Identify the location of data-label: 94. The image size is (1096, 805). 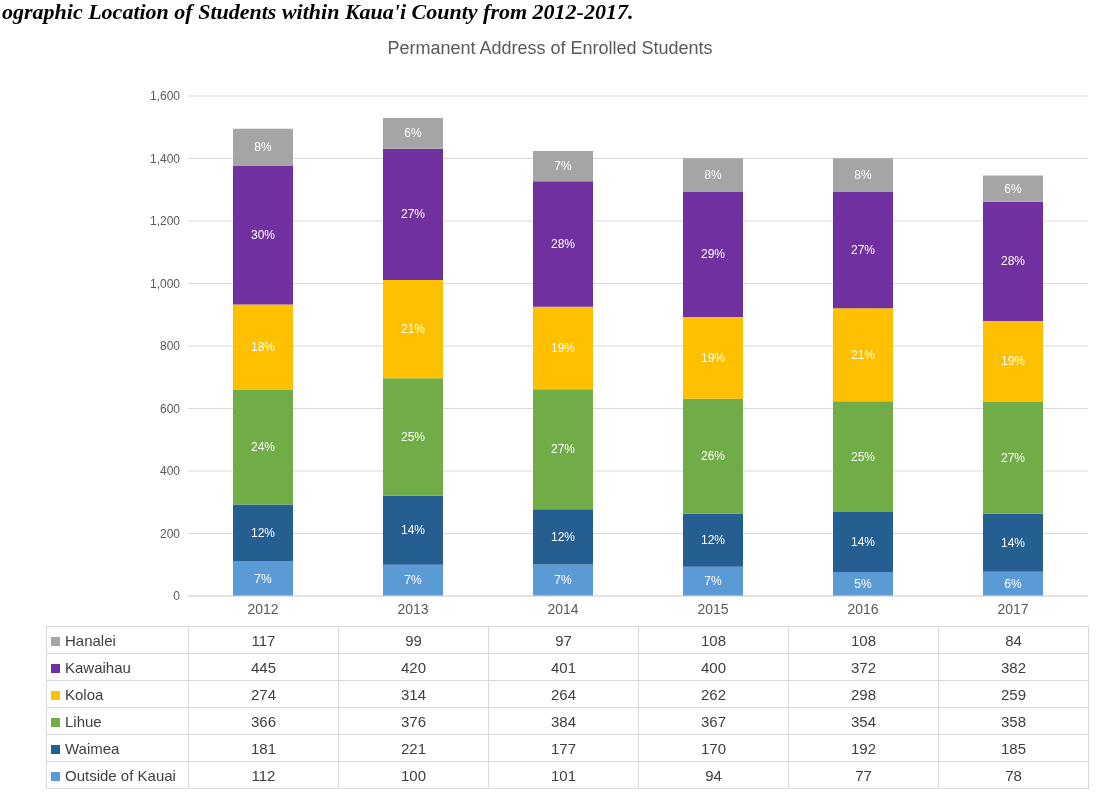
(713, 775).